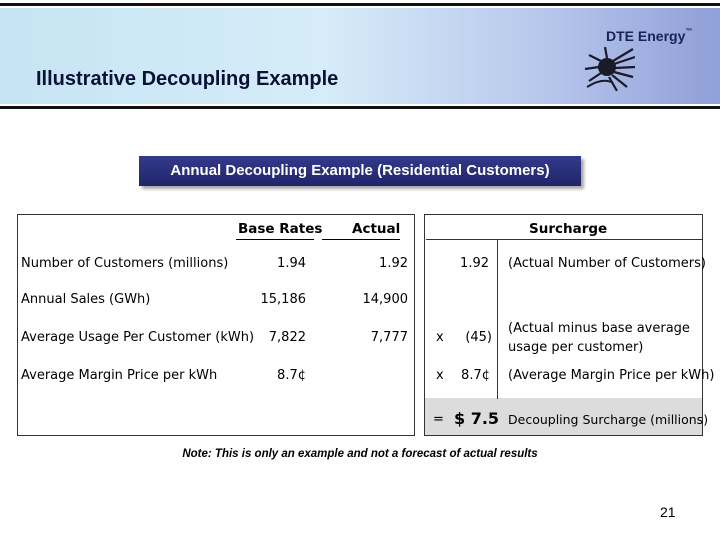 This screenshot has height=540, width=720. Describe the element at coordinates (376, 229) in the screenshot. I see `header-actual: Actual` at that location.